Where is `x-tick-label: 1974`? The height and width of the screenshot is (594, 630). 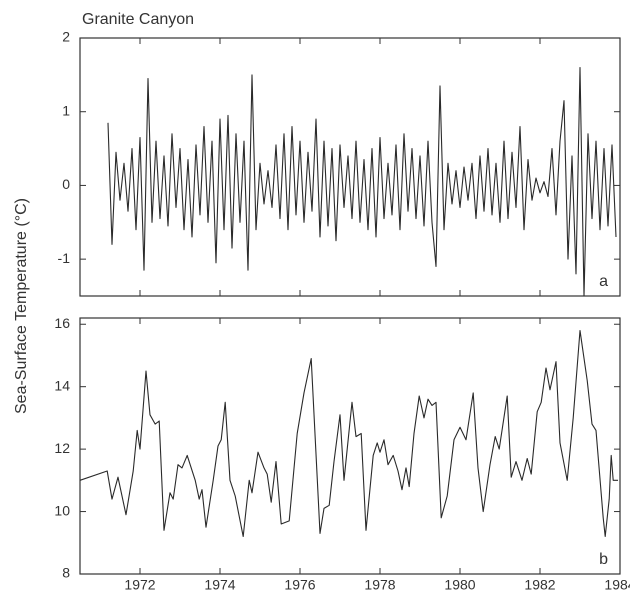 x-tick-label: 1974 is located at coordinates (219, 585).